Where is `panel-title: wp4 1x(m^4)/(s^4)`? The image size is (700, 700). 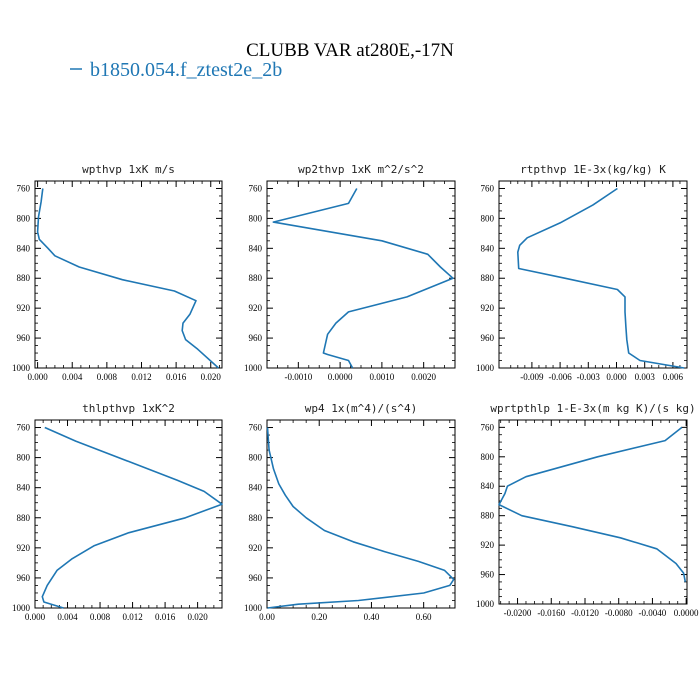 panel-title: wp4 1x(m^4)/(s^4) is located at coordinates (361, 408).